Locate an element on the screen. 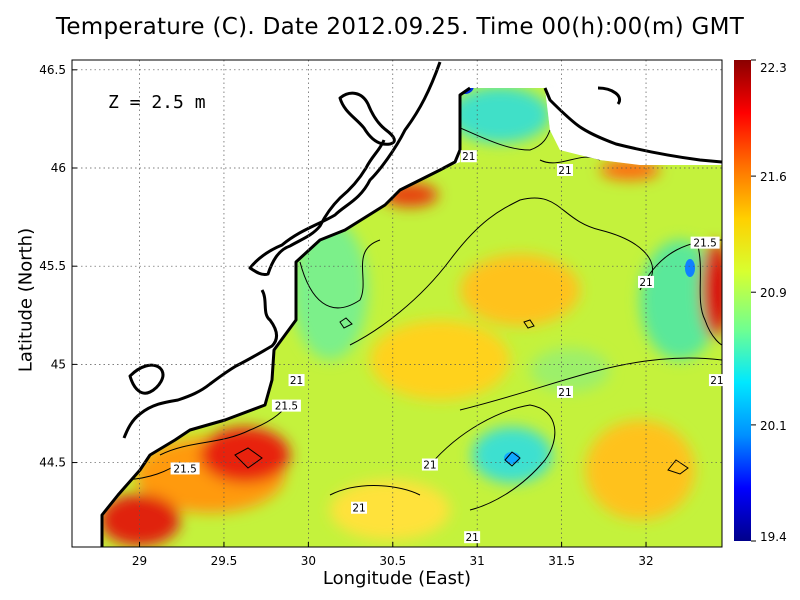 This screenshot has height=600, width=800. y-tick-label: 45 is located at coordinates (58, 364).